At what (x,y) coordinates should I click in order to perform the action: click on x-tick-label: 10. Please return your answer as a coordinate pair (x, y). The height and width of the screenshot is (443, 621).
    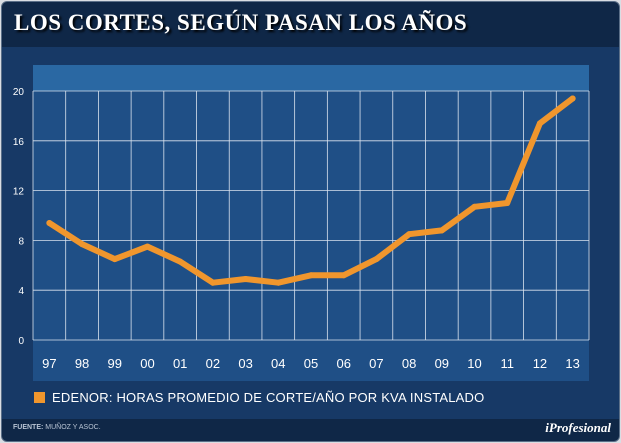
    Looking at the image, I should click on (474, 363).